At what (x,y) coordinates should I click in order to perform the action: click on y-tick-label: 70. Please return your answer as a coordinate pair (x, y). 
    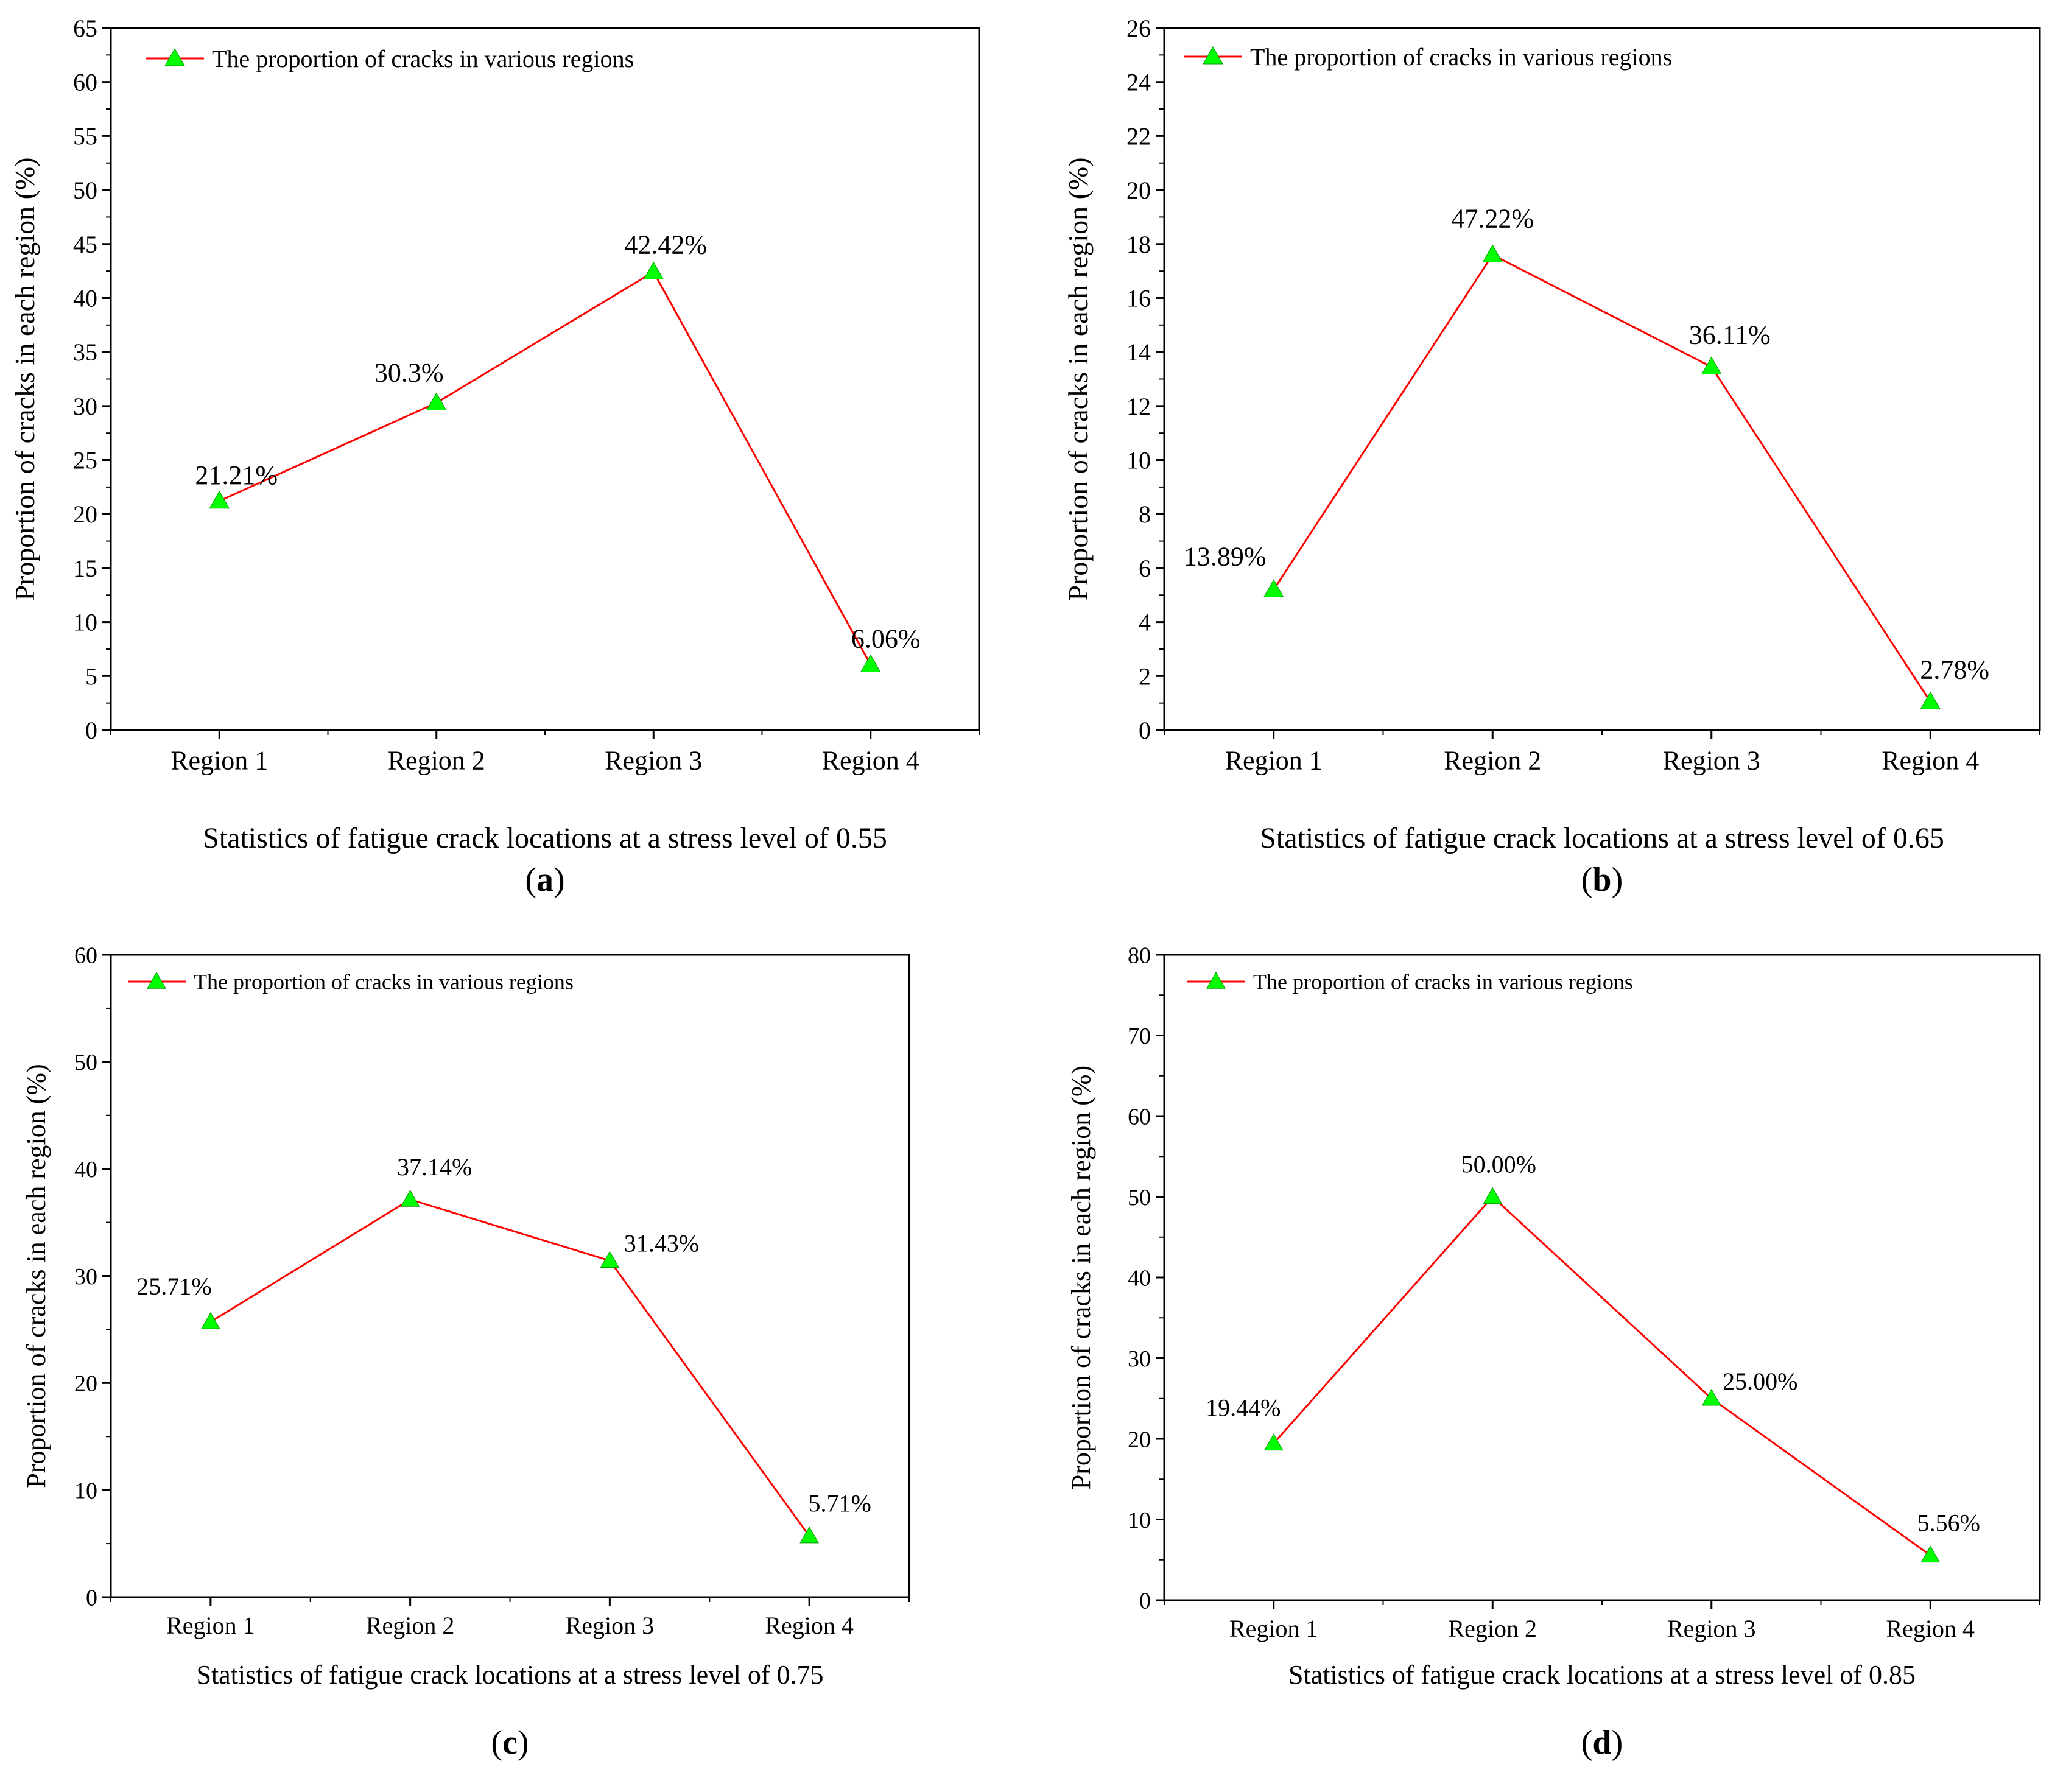
    Looking at the image, I should click on (1139, 1036).